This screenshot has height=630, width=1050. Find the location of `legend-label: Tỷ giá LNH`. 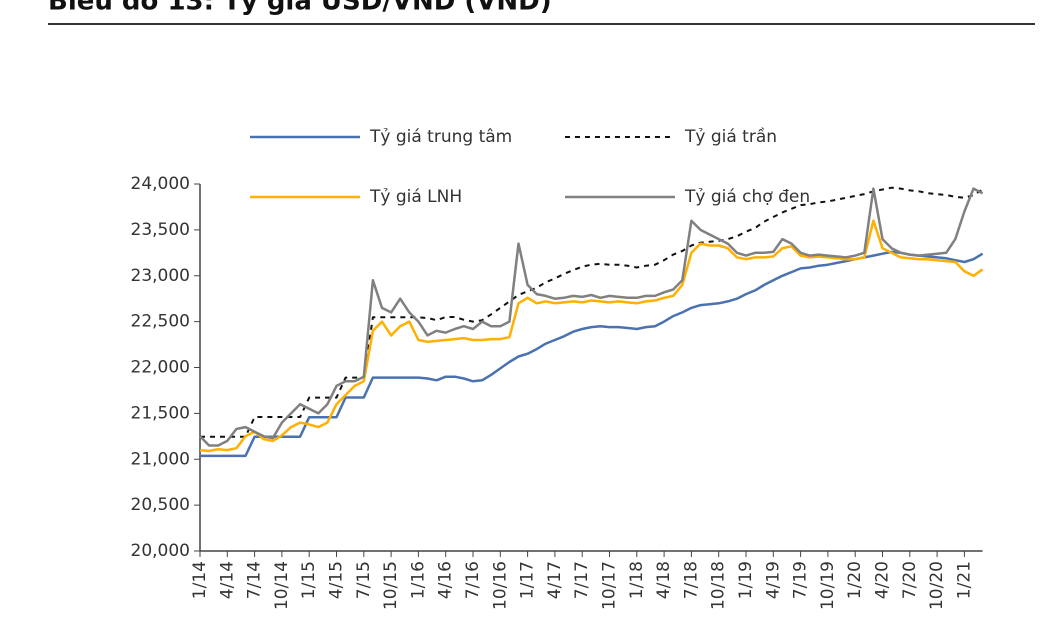

legend-label: Tỷ giá LNH is located at coordinates (415, 197).